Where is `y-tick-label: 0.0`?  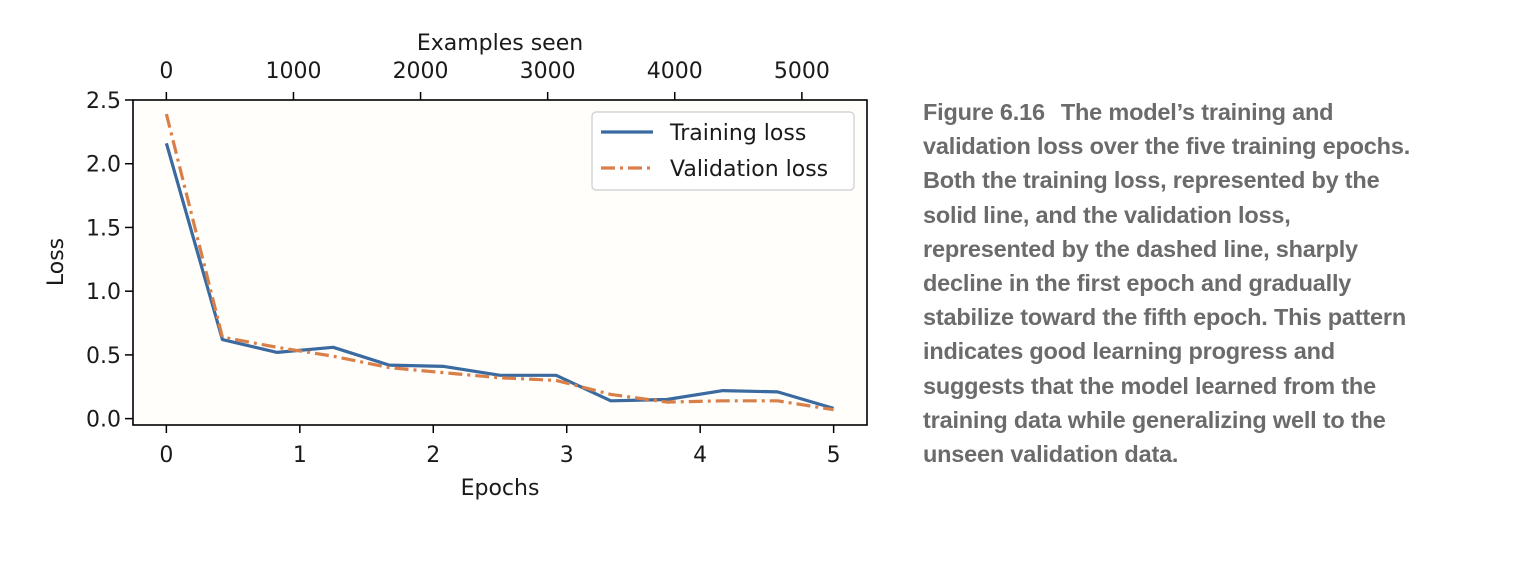
y-tick-label: 0.0 is located at coordinates (103, 420).